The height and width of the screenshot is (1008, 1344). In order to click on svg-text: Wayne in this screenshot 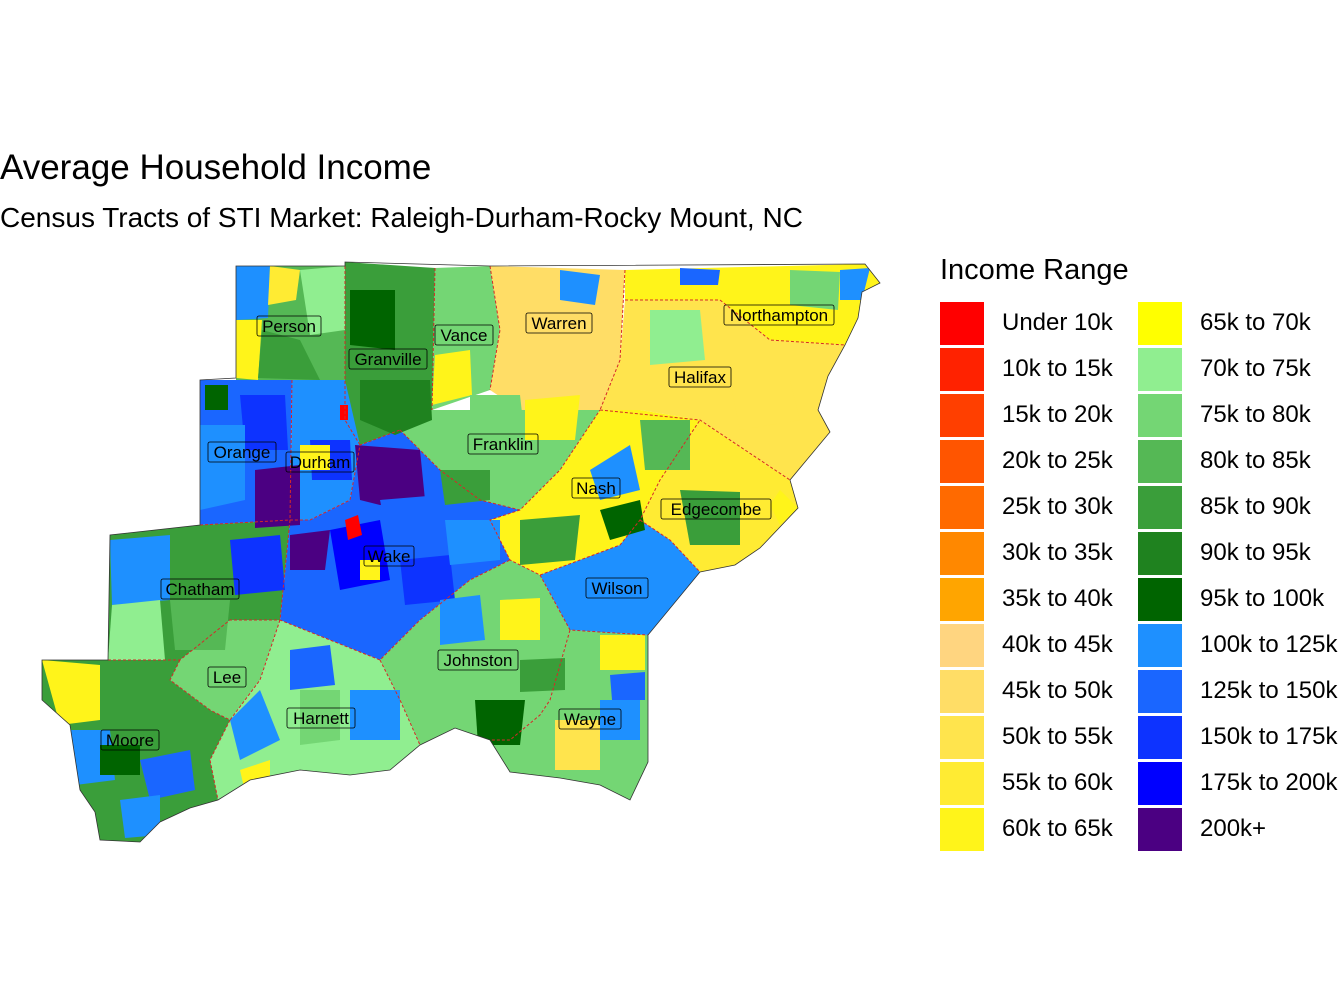, I will do `click(590, 719)`.